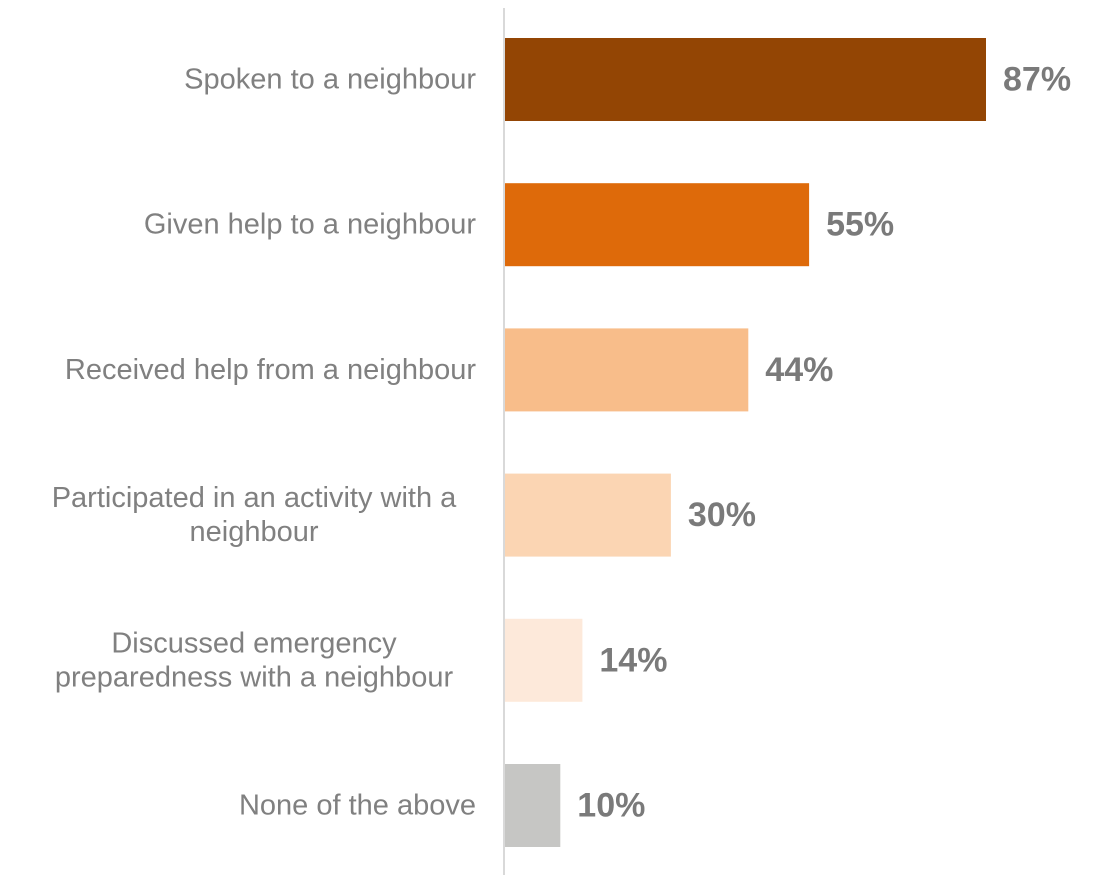 This screenshot has width=1099, height=875. What do you see at coordinates (254, 532) in the screenshot?
I see `category-label-3-line-1: neighbour` at bounding box center [254, 532].